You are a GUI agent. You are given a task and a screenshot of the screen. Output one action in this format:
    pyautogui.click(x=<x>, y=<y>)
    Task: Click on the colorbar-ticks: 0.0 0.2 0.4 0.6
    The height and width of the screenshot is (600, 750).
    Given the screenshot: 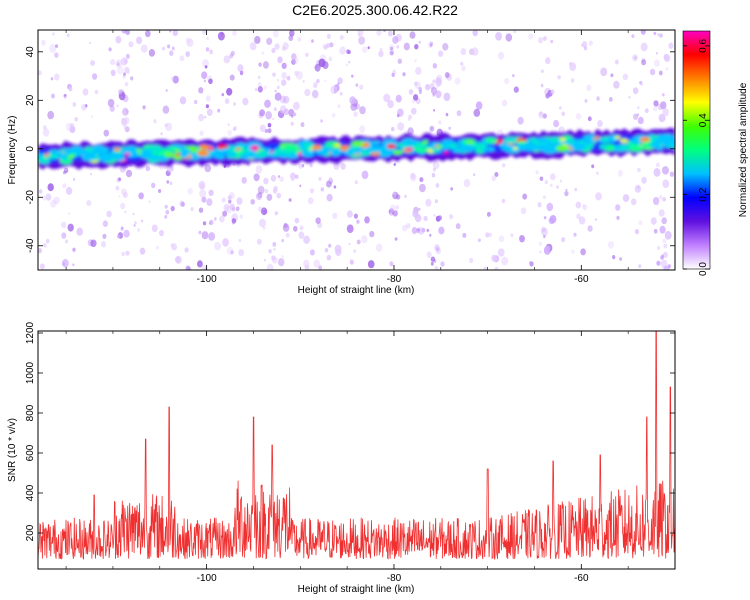 What is the action you would take?
    pyautogui.click(x=696, y=157)
    